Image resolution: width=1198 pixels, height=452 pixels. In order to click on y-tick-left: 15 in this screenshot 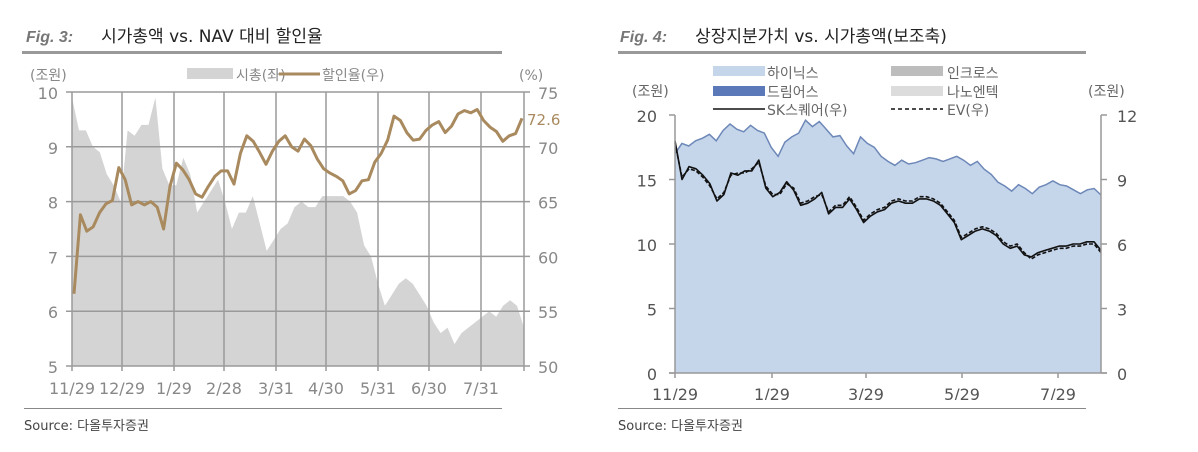, I will do `click(647, 181)`.